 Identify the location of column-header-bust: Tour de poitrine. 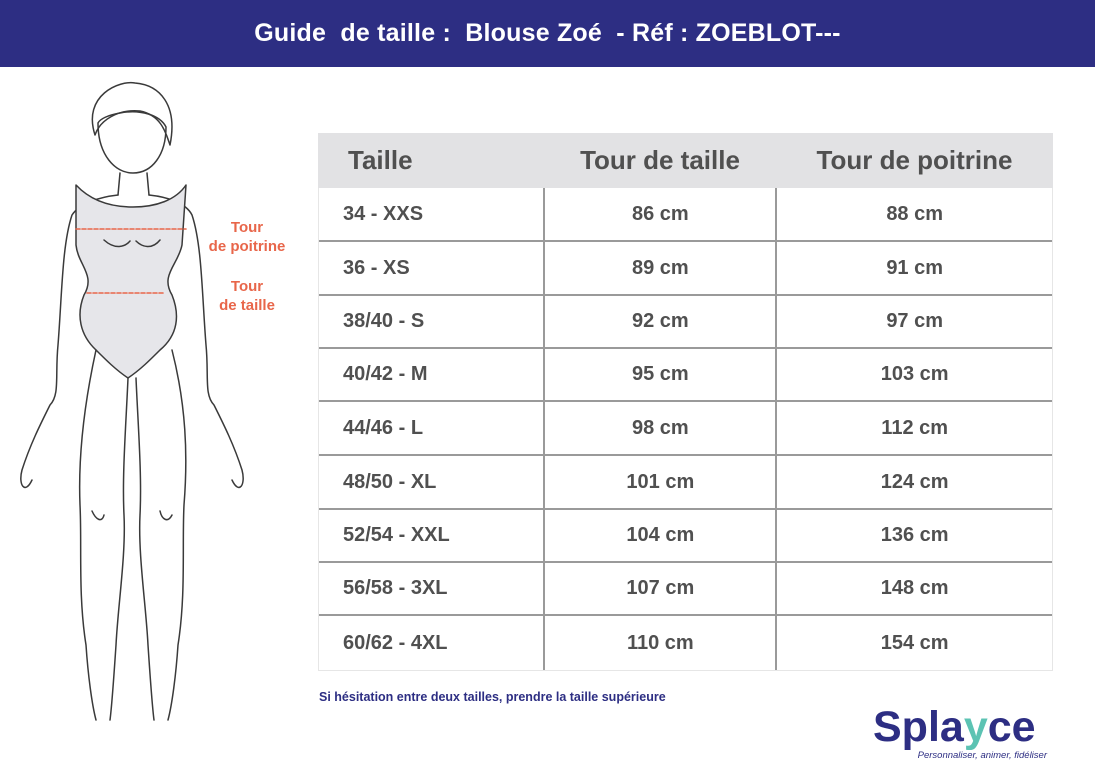
(914, 160).